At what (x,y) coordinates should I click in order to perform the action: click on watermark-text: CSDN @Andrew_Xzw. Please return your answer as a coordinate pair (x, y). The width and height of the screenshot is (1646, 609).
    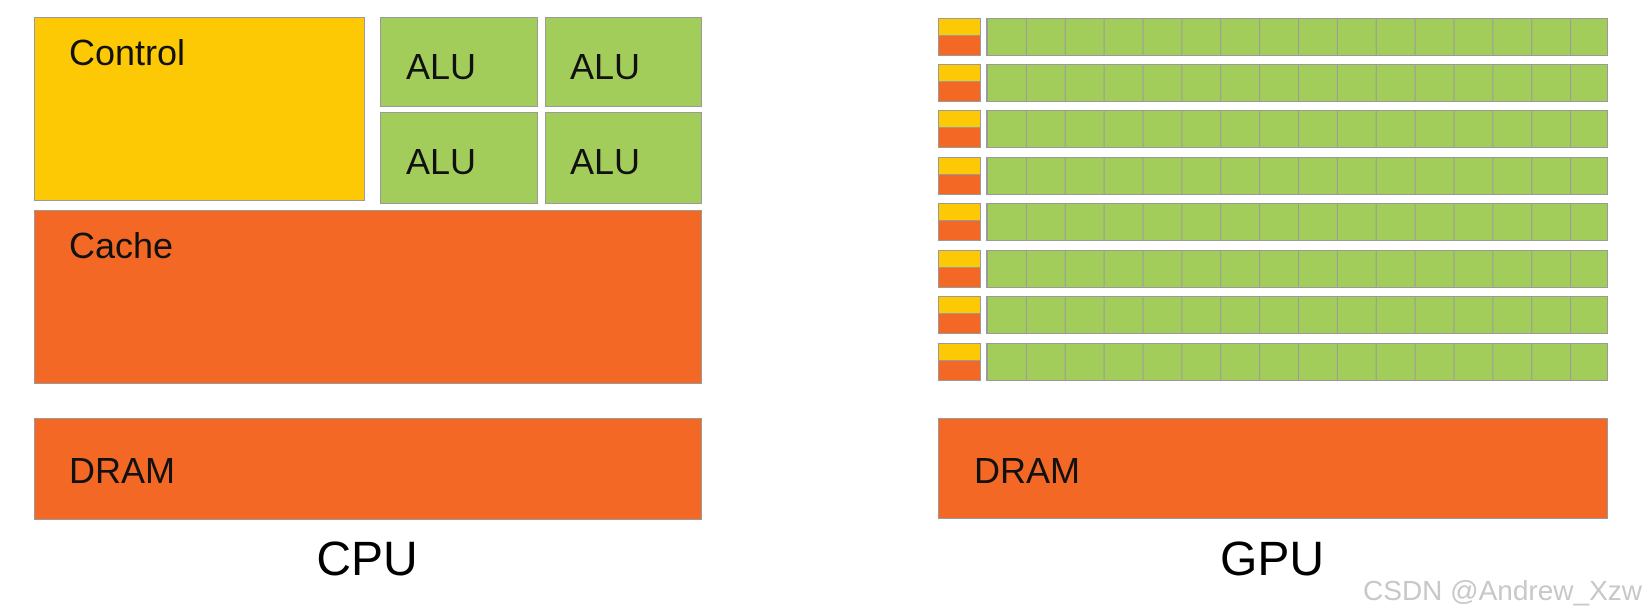
    Looking at the image, I should click on (1502, 590).